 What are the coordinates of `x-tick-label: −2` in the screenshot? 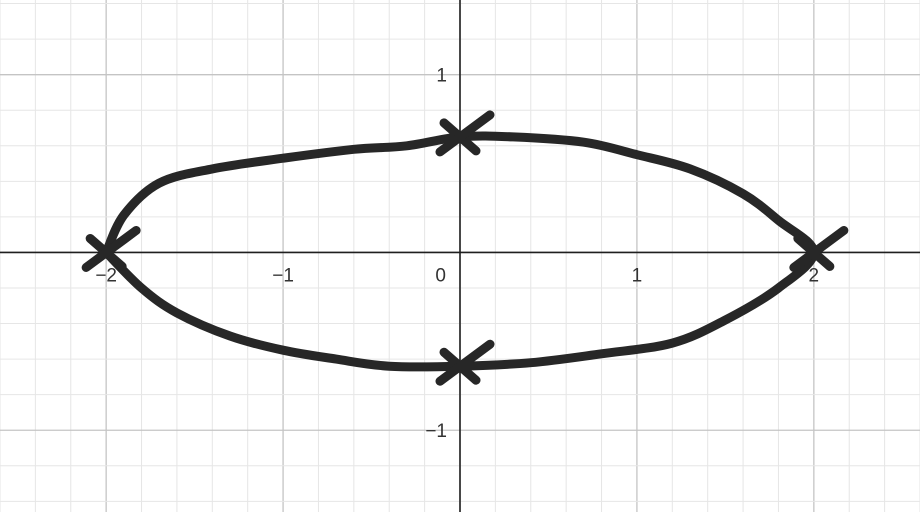 It's located at (106, 275).